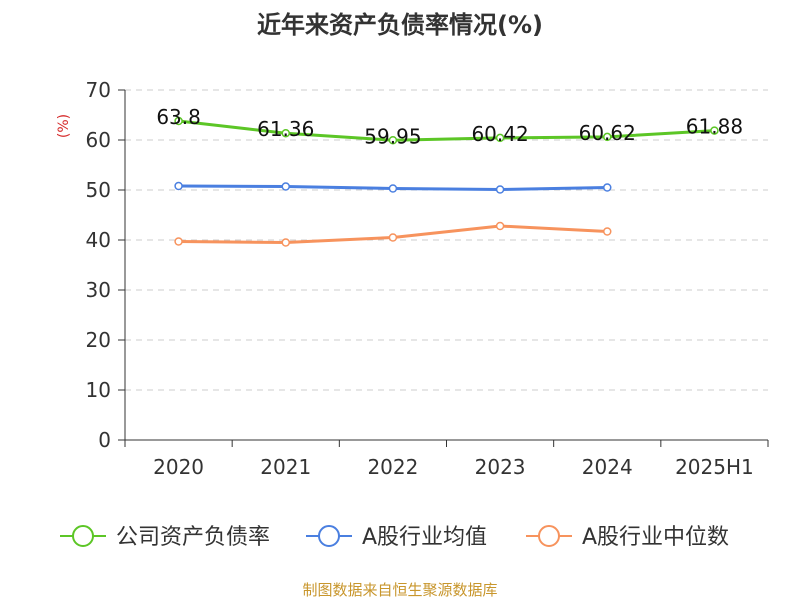 The width and height of the screenshot is (800, 600). Describe the element at coordinates (714, 130) in the screenshot. I see `point-s0-2025H1` at that location.